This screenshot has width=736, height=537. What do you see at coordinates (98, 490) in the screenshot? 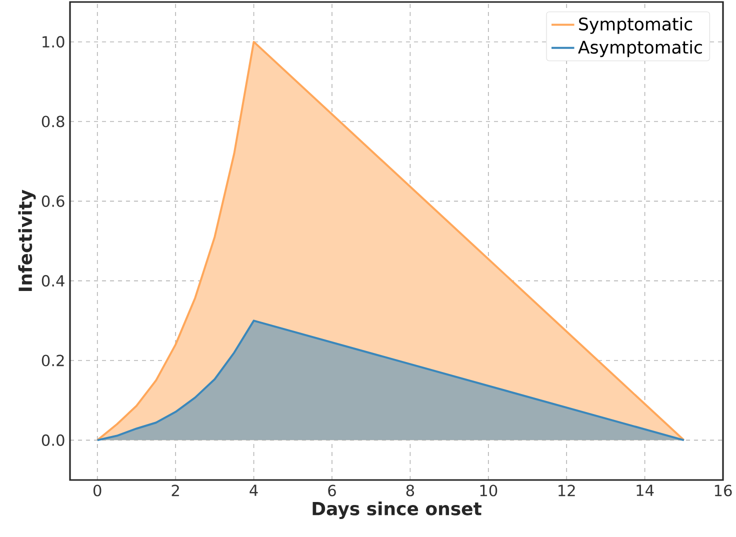
I see `x-tick-label: 0` at bounding box center [98, 490].